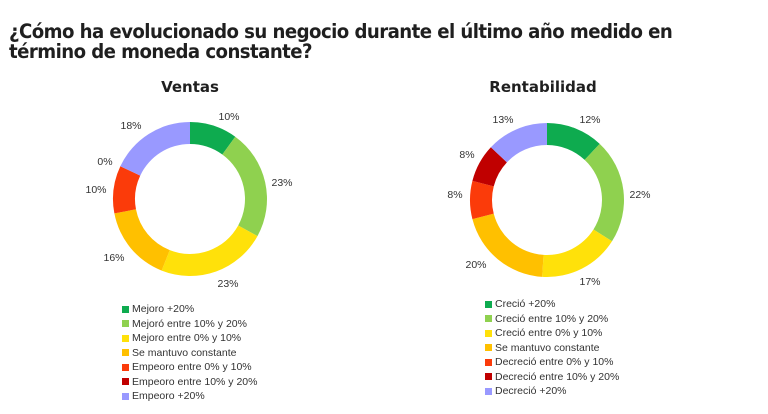 Image resolution: width=768 pixels, height=414 pixels. I want to click on legend-item: Empeoro entre 10% y 20%, so click(190, 382).